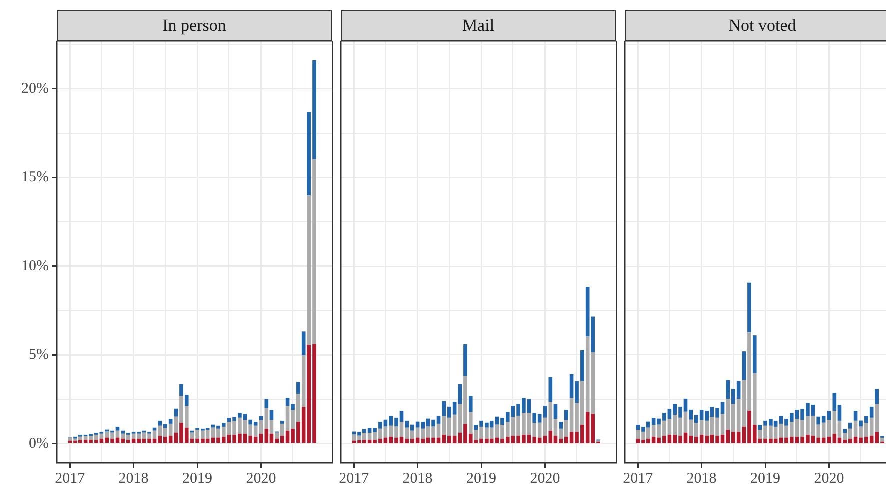 The image size is (886, 494). Describe the element at coordinates (194, 25) in the screenshot. I see `chart-title: In person` at that location.